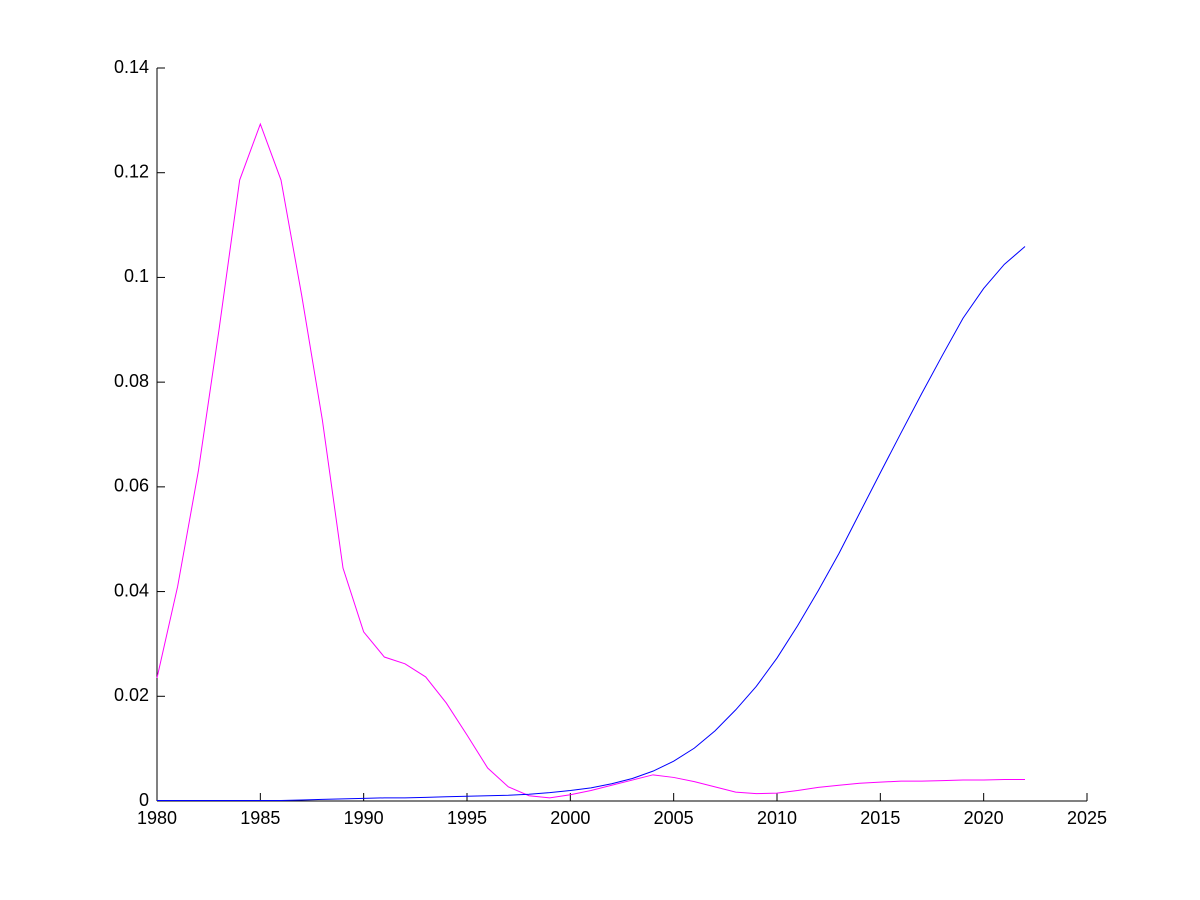 This screenshot has width=1200, height=900. What do you see at coordinates (131, 590) in the screenshot?
I see `y-tick-label: 0.04` at bounding box center [131, 590].